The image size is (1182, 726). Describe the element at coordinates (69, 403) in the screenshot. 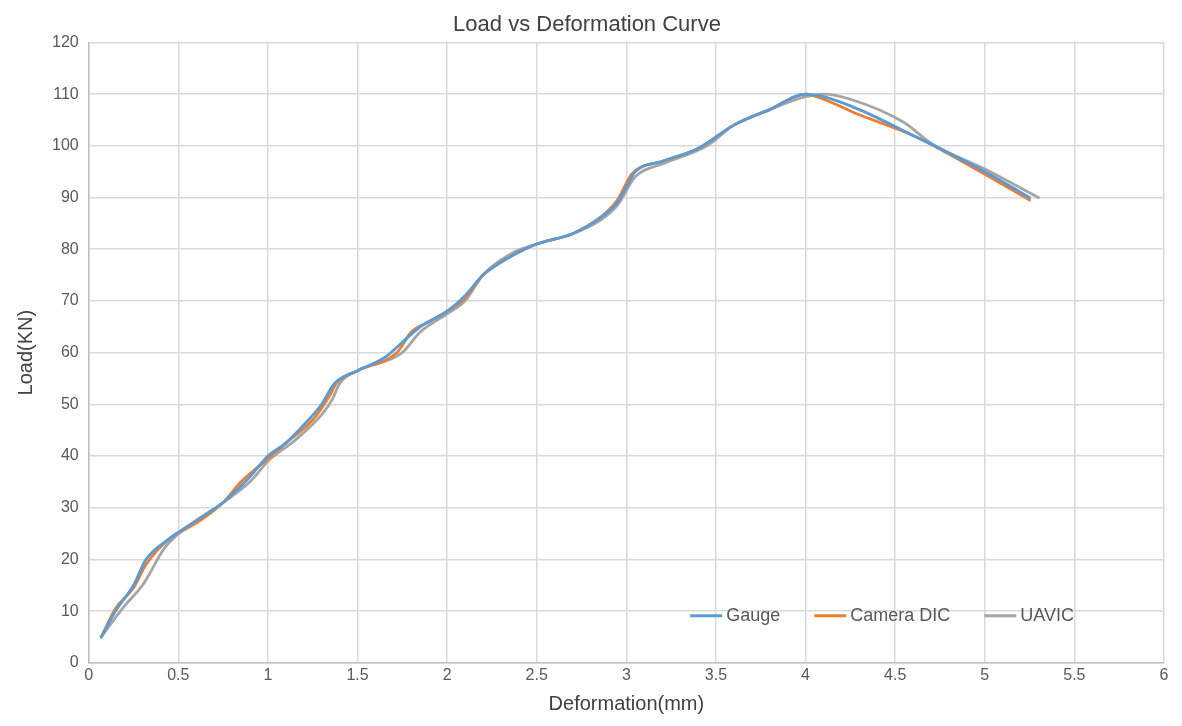

I see `y-tick-label: 50` at that location.